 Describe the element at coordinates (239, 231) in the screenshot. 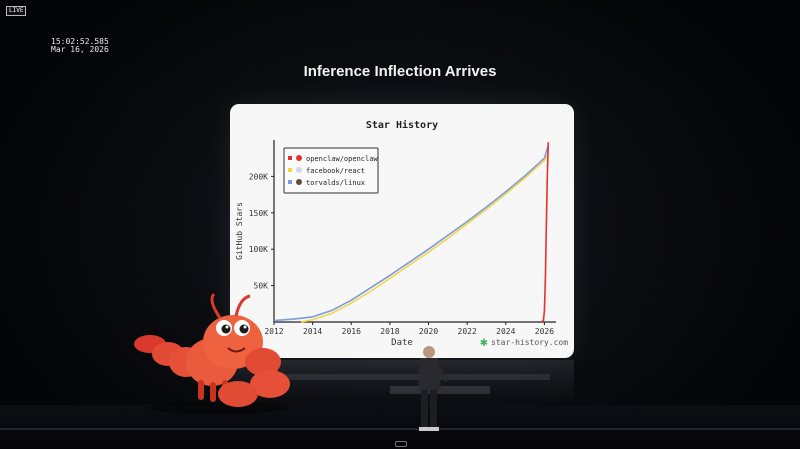

I see `y-axis-label: GitHub Stars` at that location.